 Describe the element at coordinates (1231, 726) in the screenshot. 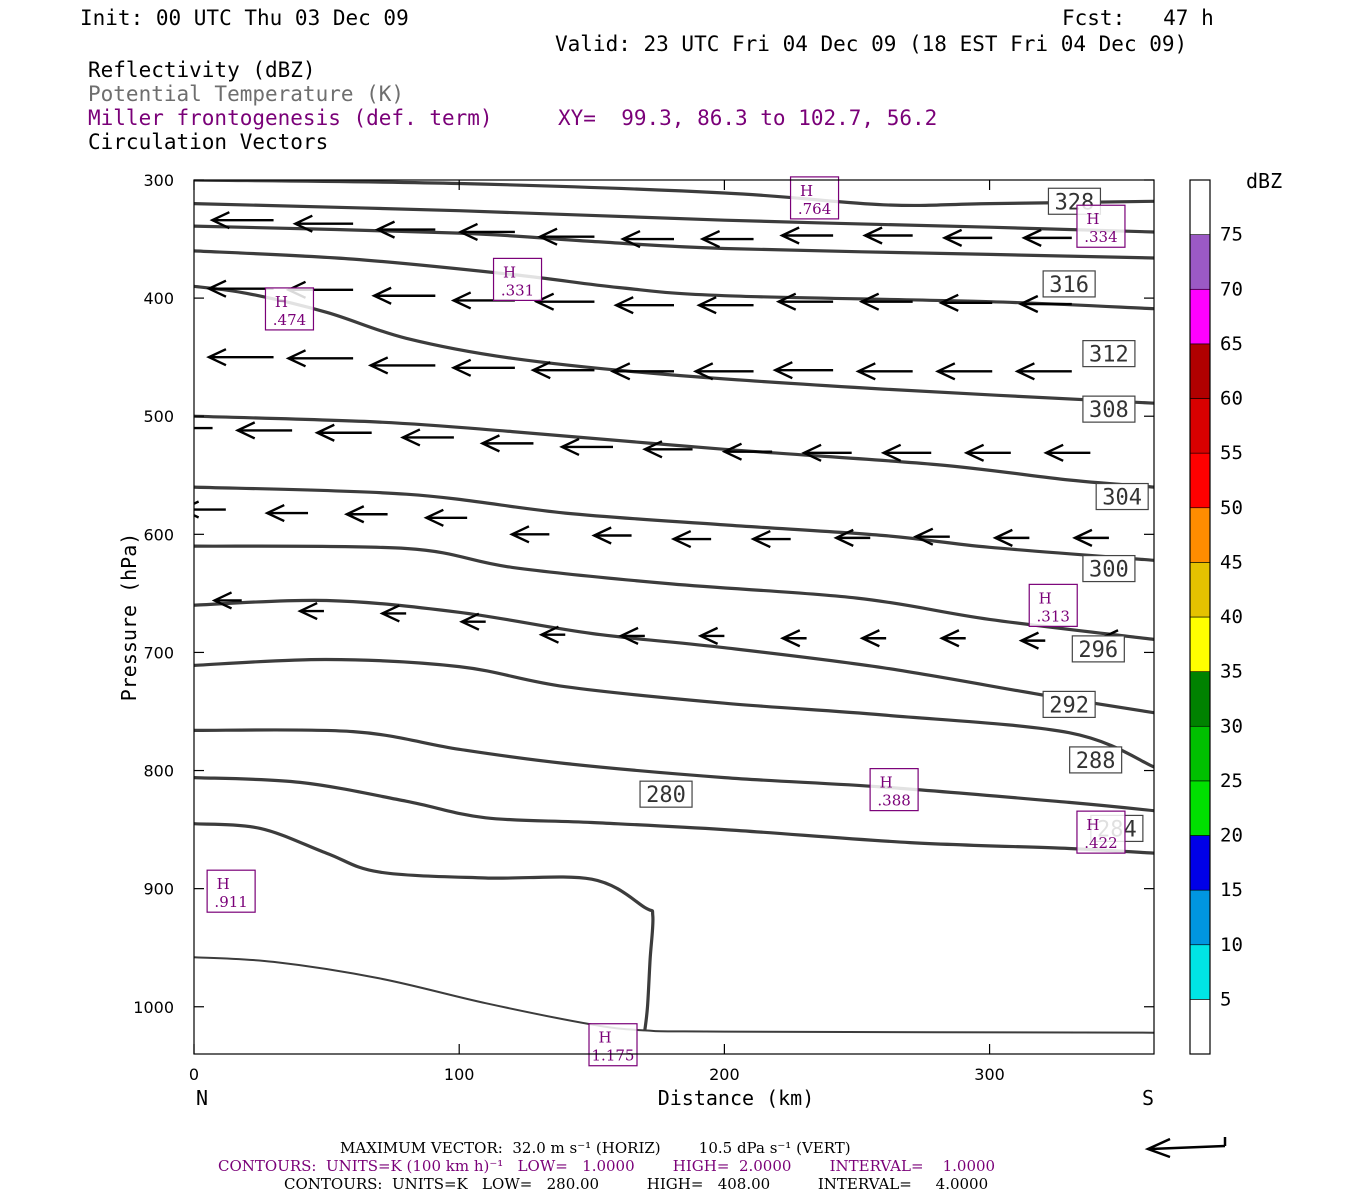

I see `colorbar-label: 30` at that location.